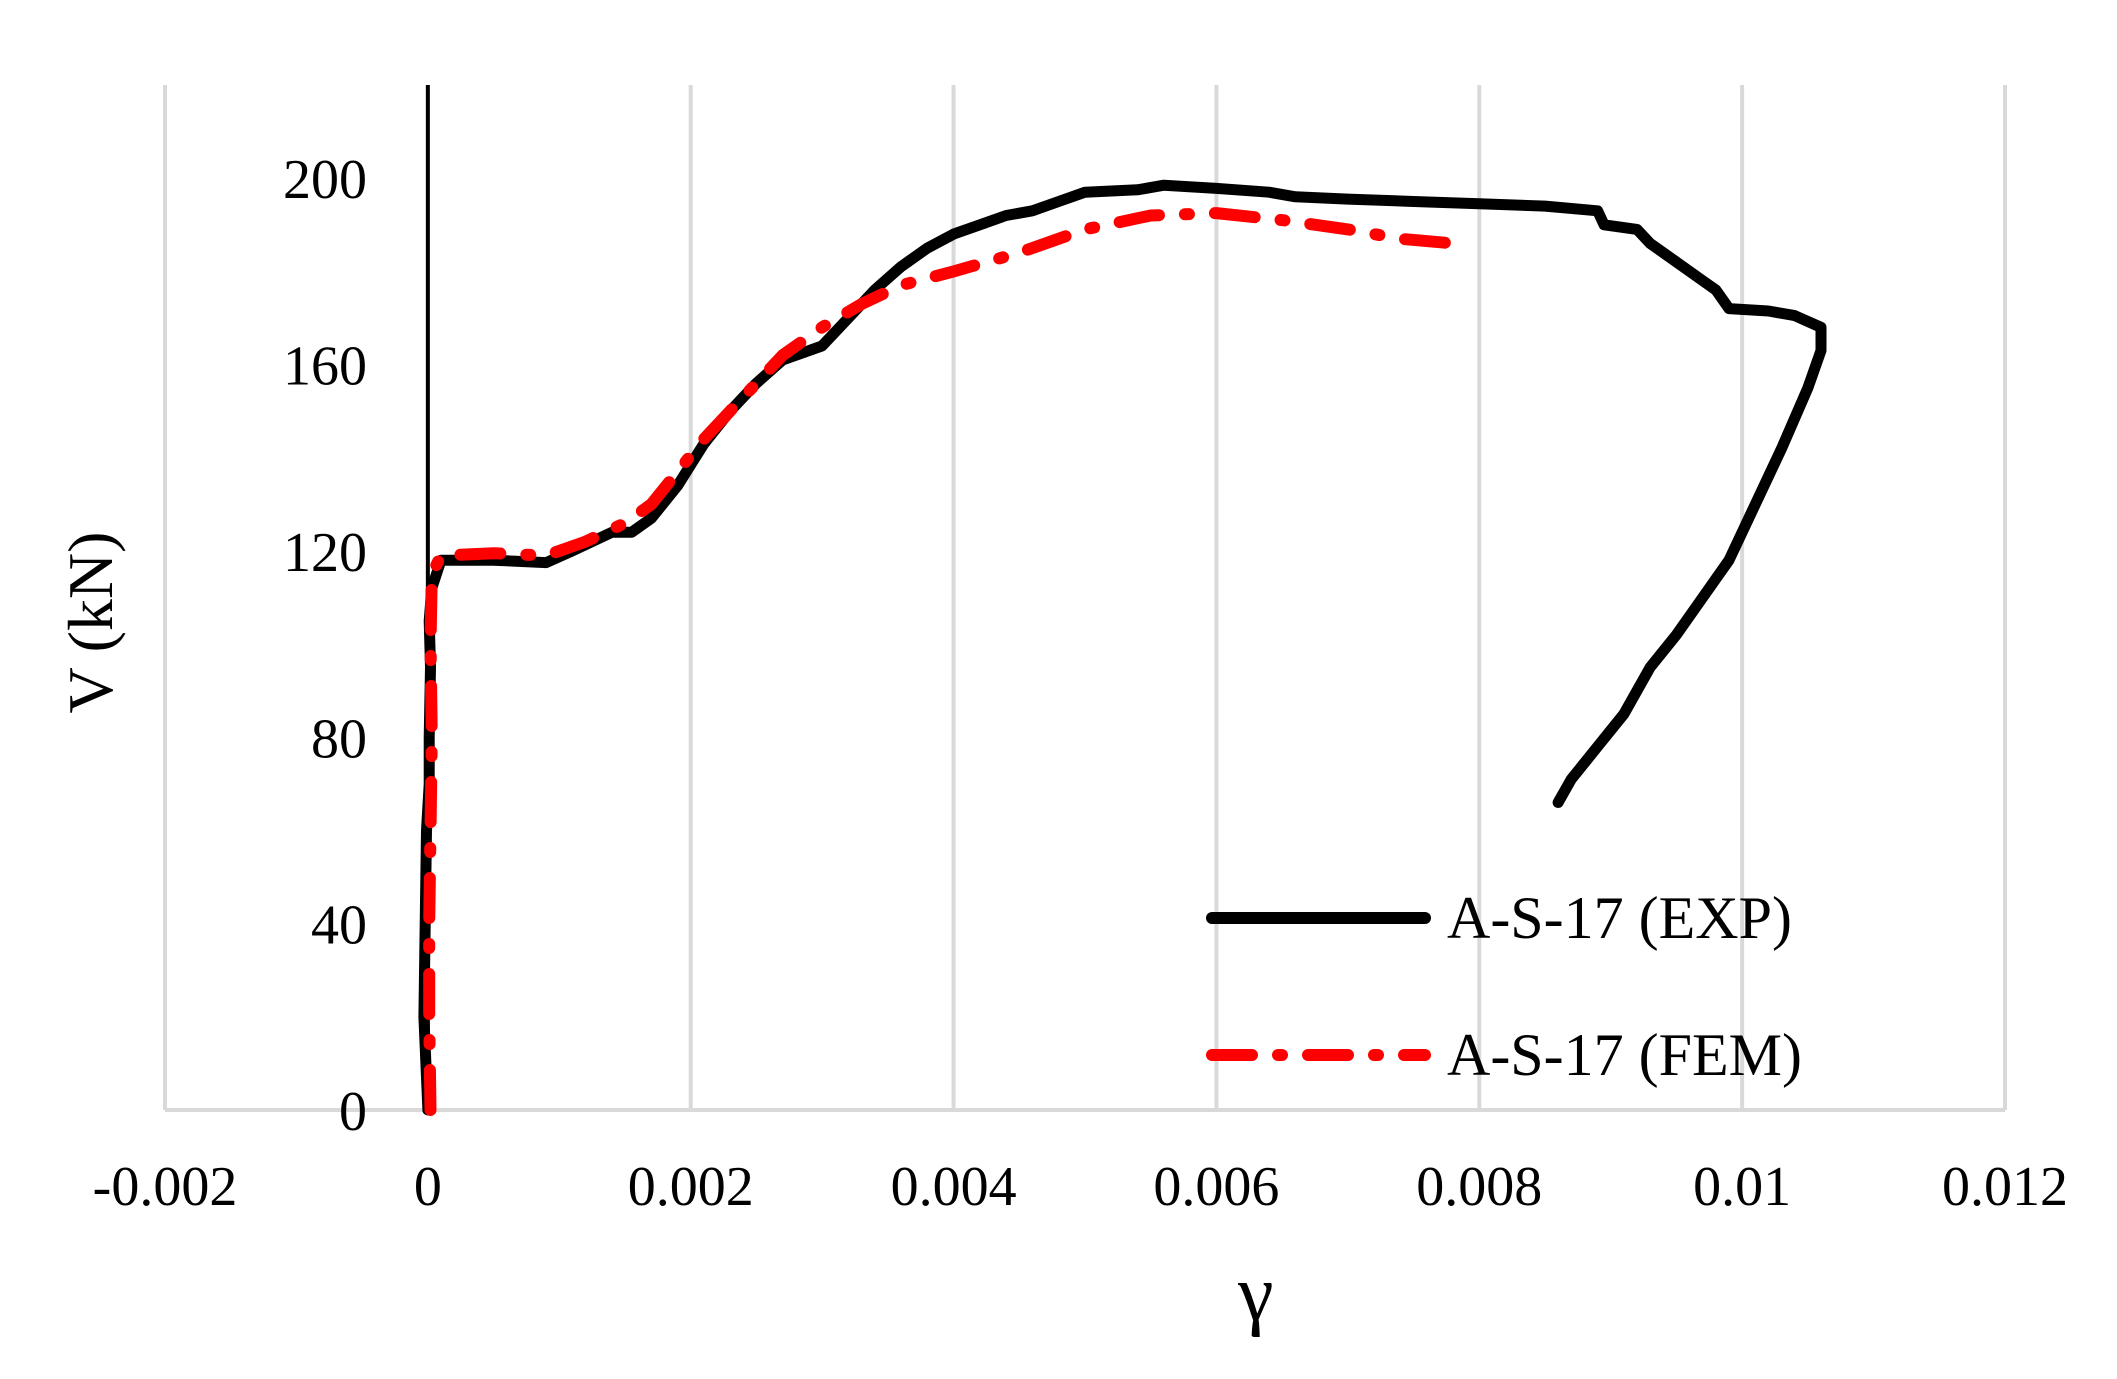 This screenshot has width=2117, height=1379. Describe the element at coordinates (1504, 986) in the screenshot. I see `legend: A-S-17 (EXP) A-S-17 (FEM)` at that location.